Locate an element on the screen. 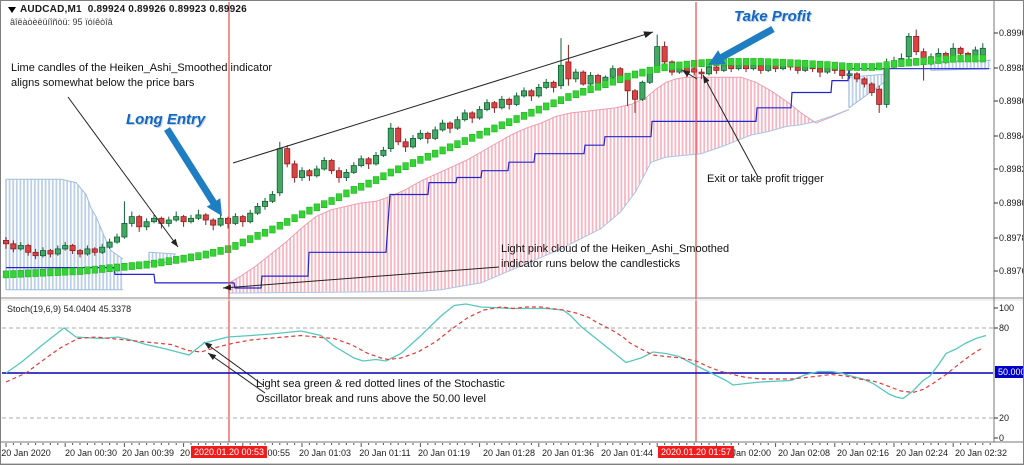 Image resolution: width=1024 pixels, height=465 pixels. price-axis-label: 0.89865 is located at coordinates (1011, 101).